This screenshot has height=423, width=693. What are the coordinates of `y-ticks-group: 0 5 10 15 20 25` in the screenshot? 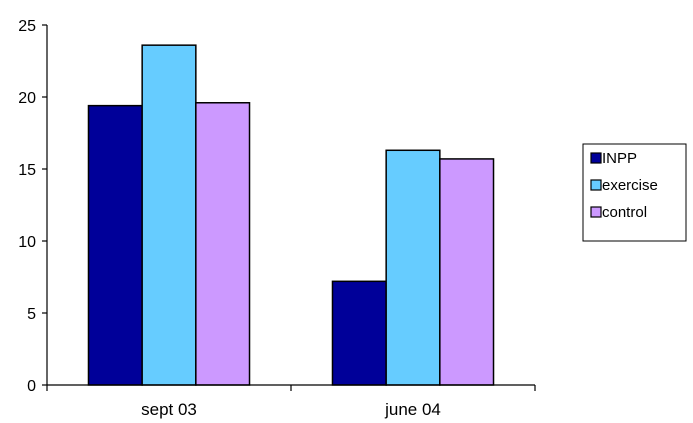 It's located at (32, 206).